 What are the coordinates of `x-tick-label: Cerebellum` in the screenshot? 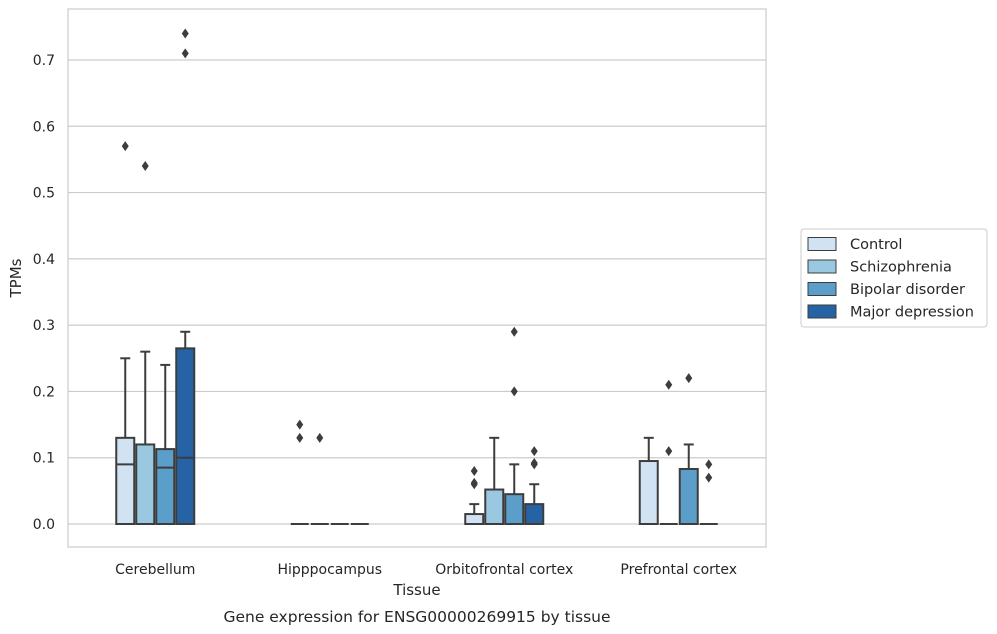 It's located at (155, 570).